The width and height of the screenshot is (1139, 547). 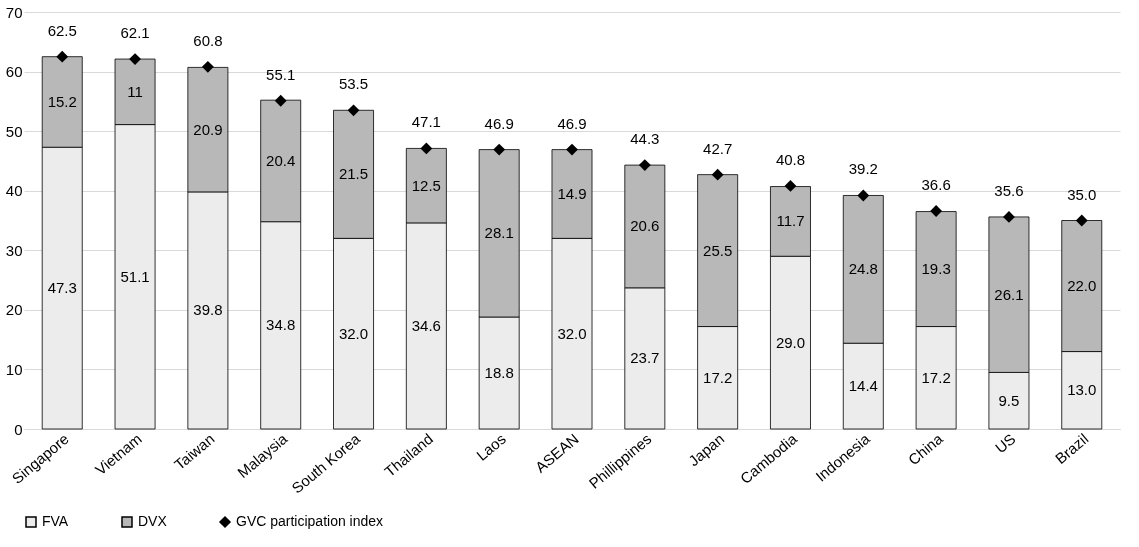 I want to click on data-label: 21.5, so click(x=353, y=174).